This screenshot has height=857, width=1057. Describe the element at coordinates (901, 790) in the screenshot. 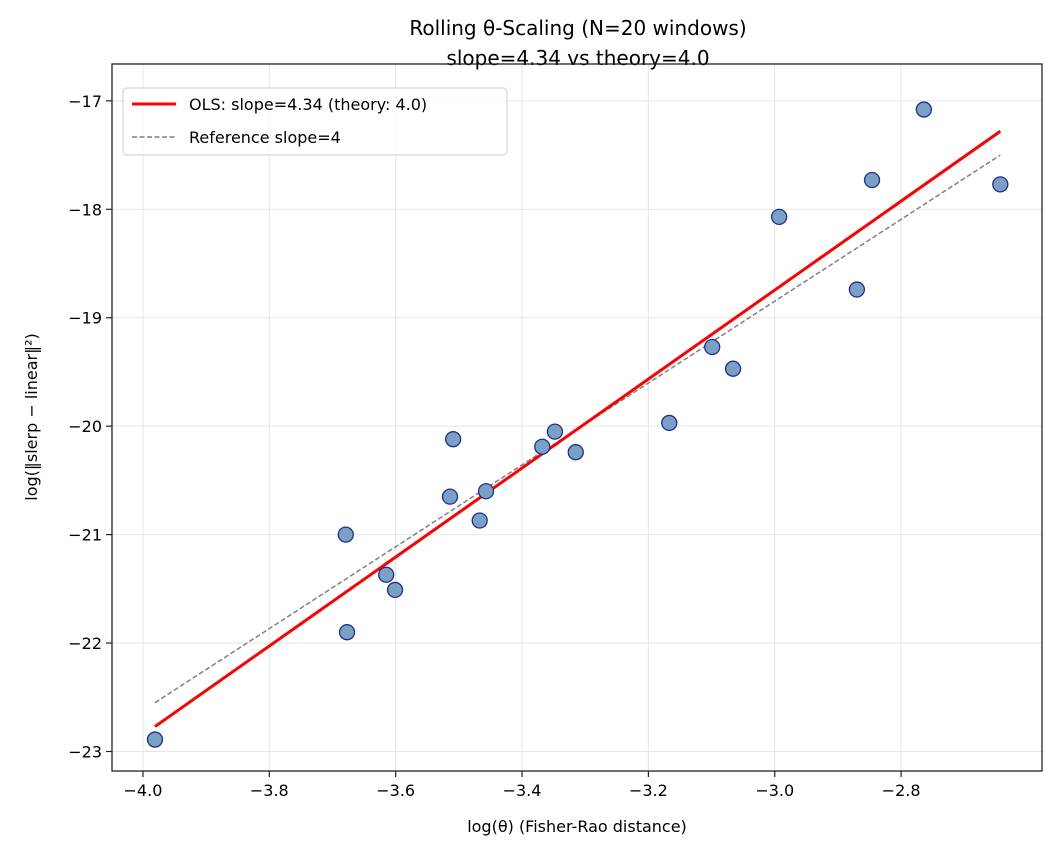

I see `x-tick-label: −2.8` at that location.